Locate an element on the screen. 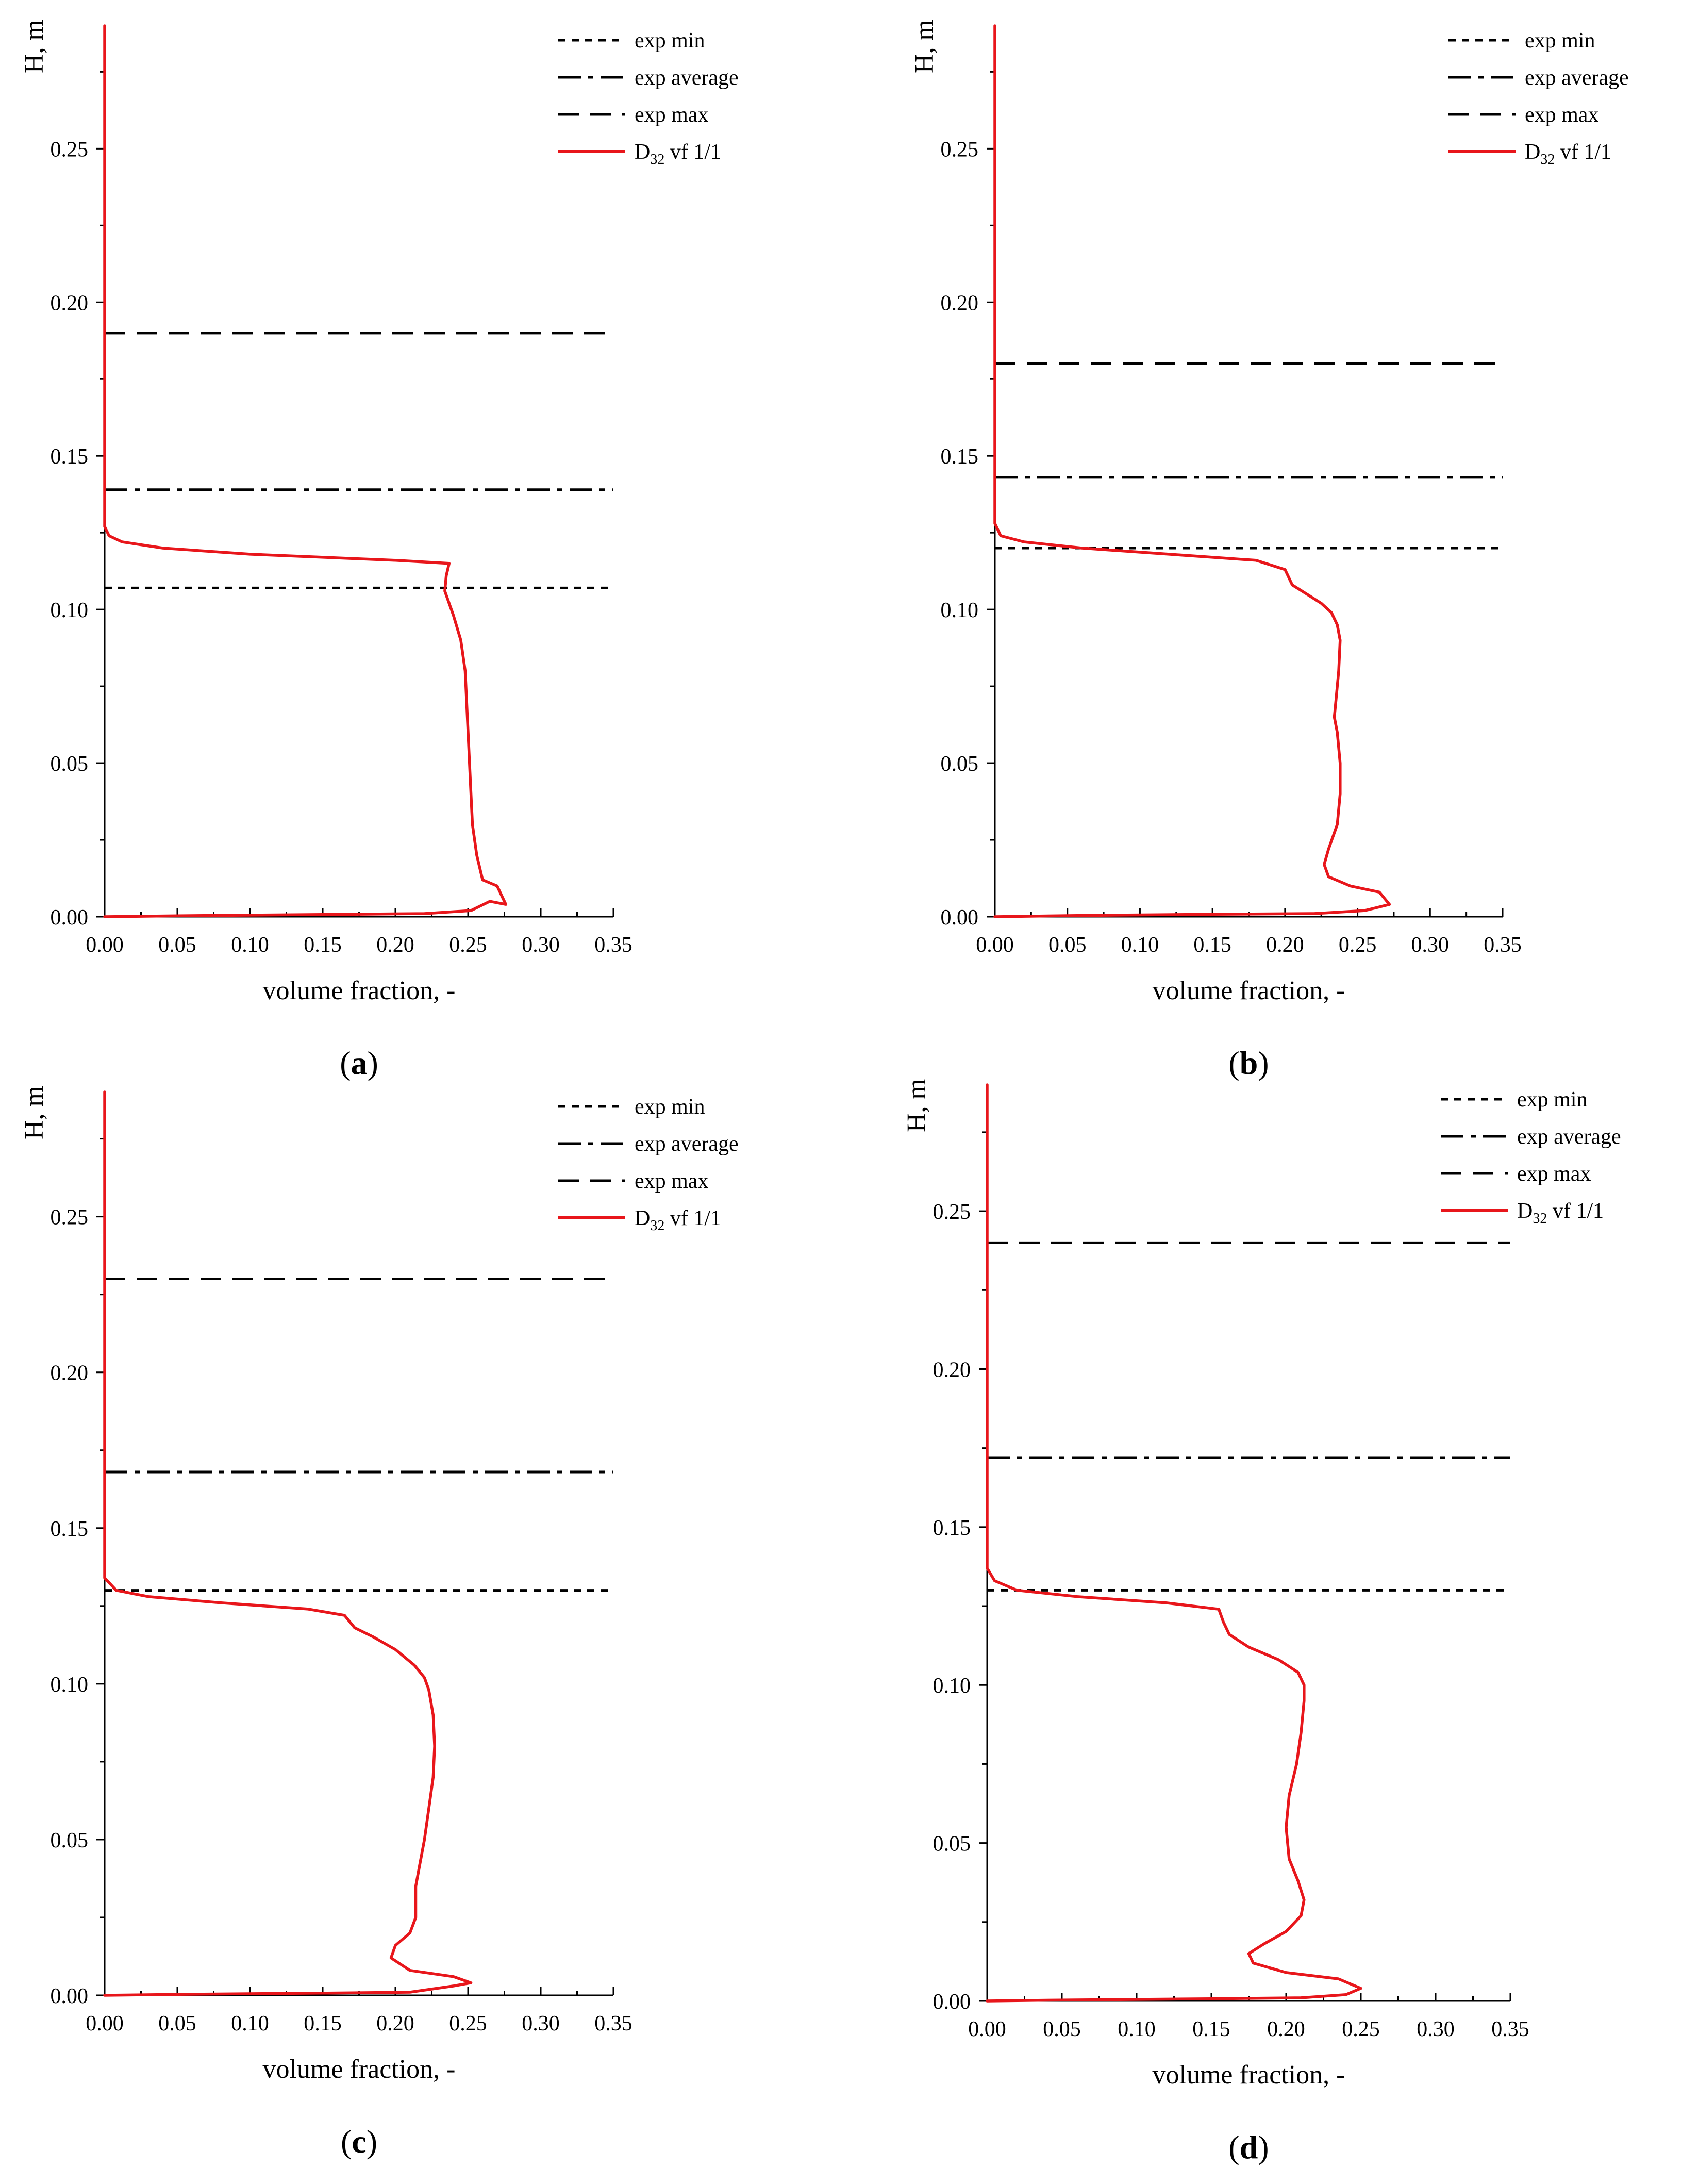  panel-label: (a) is located at coordinates (359, 1063).